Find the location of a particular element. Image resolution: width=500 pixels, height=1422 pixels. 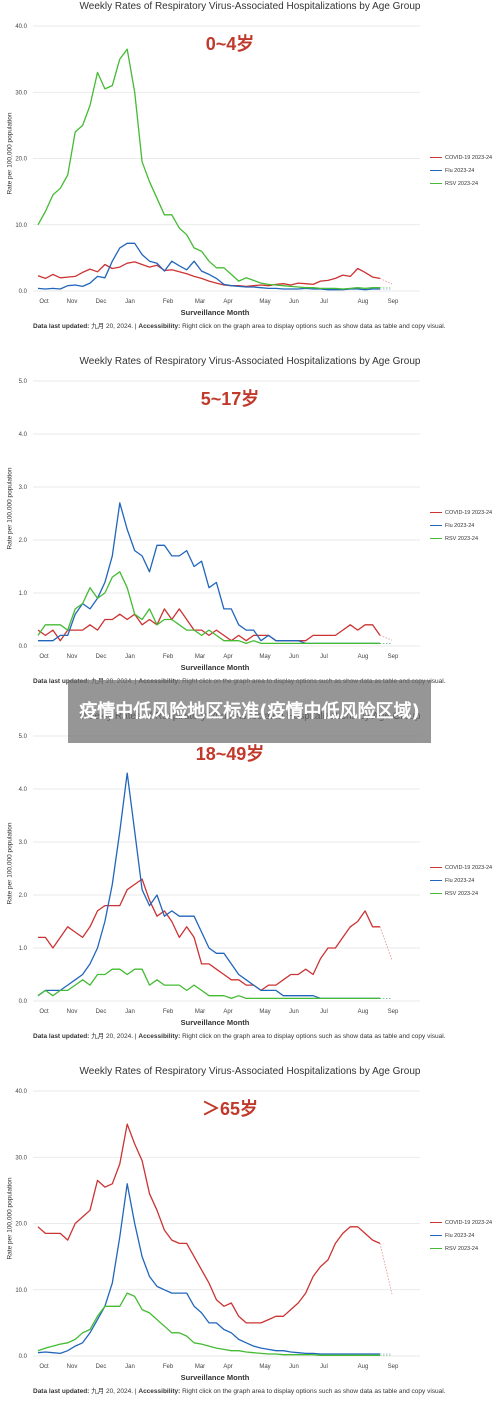

y-tick-label: 4.0 is located at coordinates (23, 790).